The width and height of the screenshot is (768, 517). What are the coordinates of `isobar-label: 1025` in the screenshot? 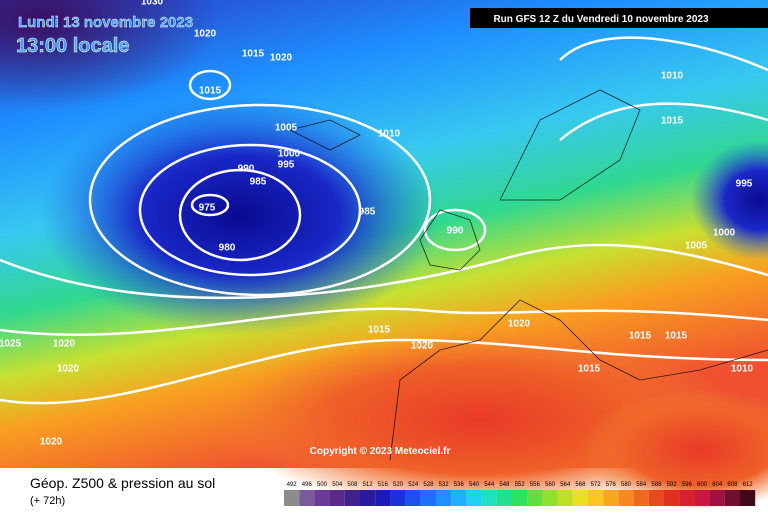 It's located at (11, 344).